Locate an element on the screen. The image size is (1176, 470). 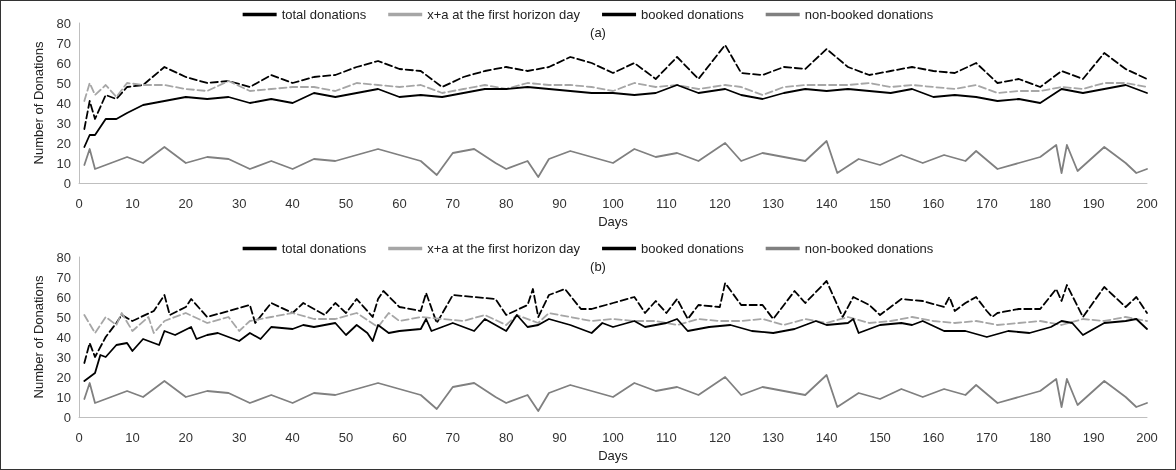
chart-title: (b) is located at coordinates (598, 266).